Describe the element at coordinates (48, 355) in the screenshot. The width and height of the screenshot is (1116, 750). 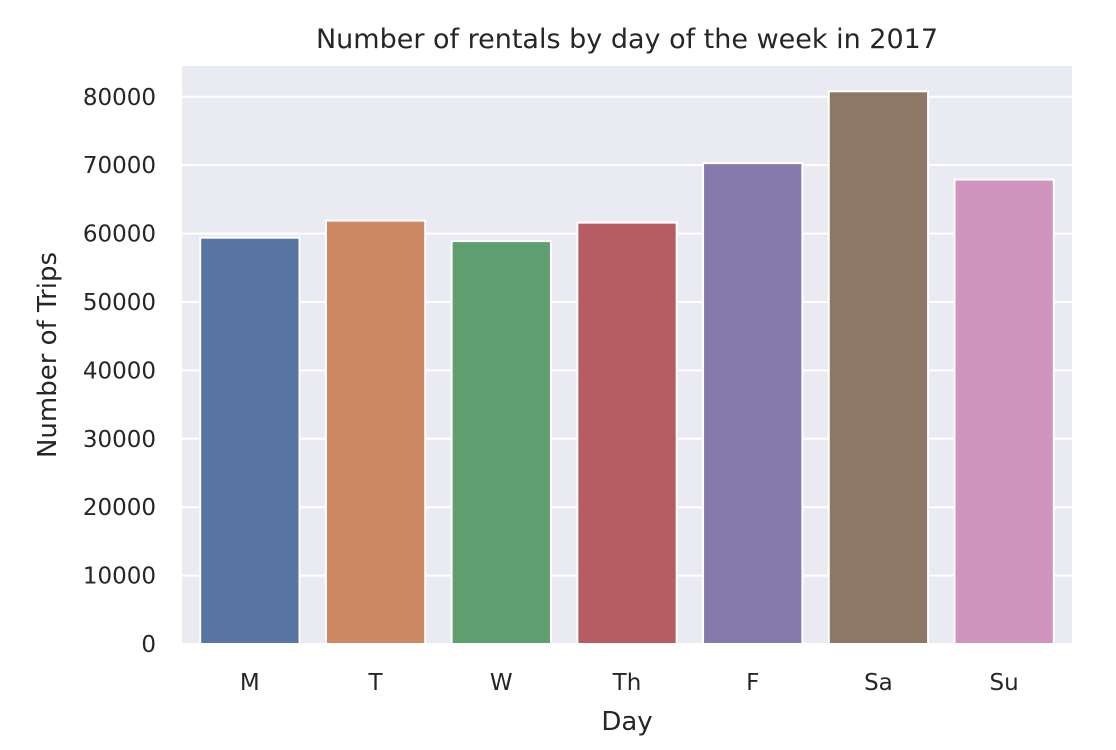
I see `y-axis-label: Number of Trips` at that location.